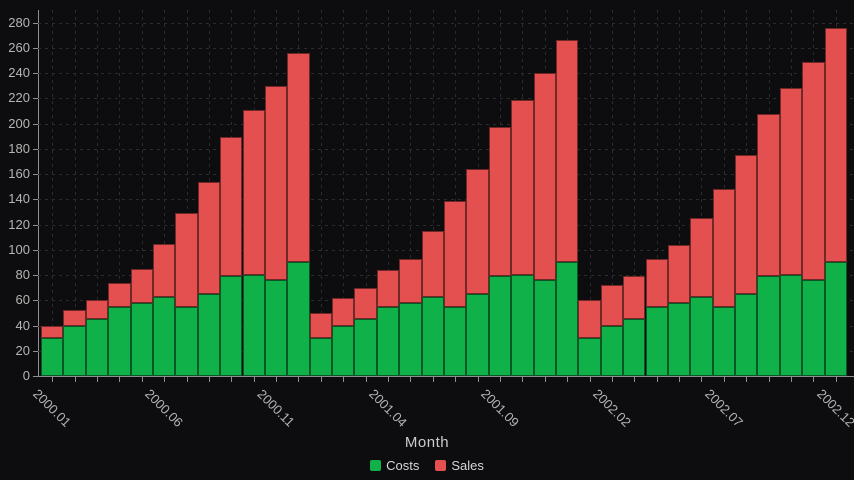 The width and height of the screenshot is (854, 480). What do you see at coordinates (833, 408) in the screenshot?
I see `x-axis-tick-label: 2002.12` at bounding box center [833, 408].